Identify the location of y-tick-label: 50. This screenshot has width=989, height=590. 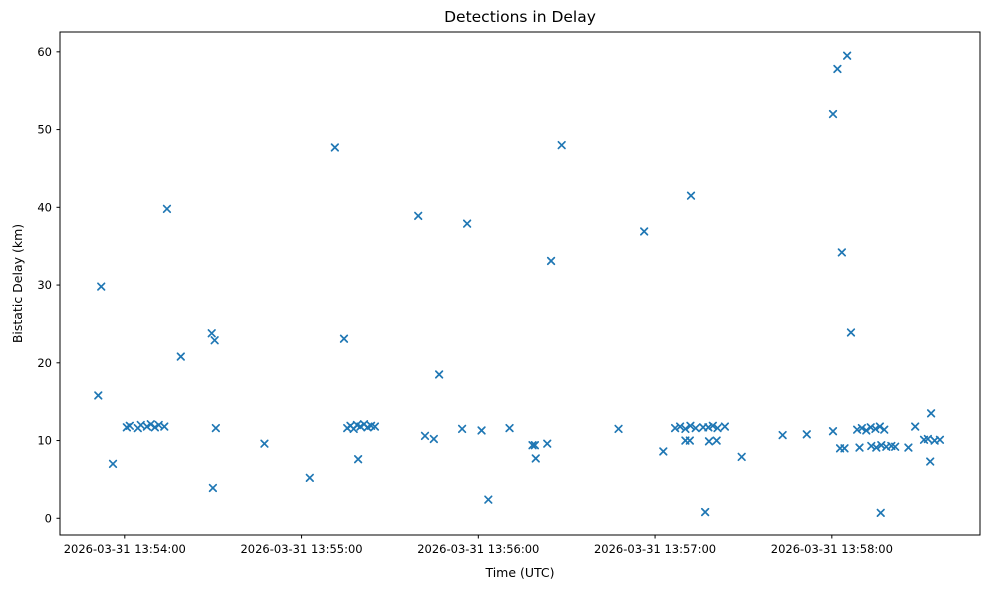
(44, 130).